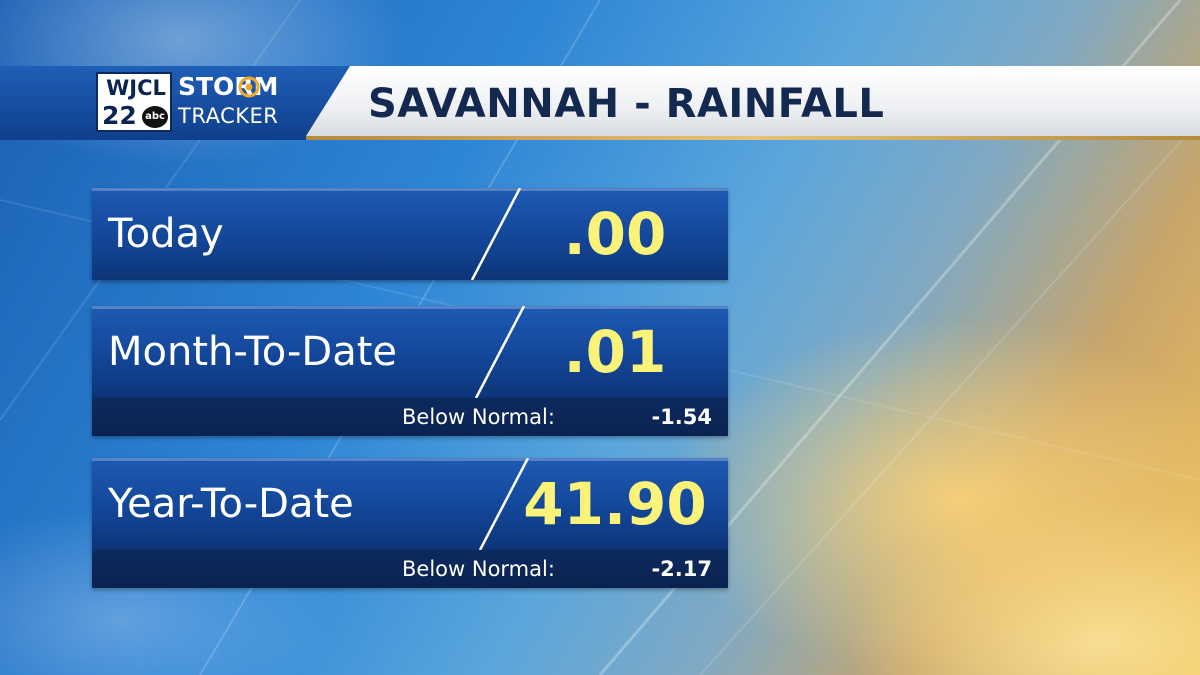 The image size is (1200, 675). Describe the element at coordinates (201, 103) in the screenshot. I see `station-logo: WJCL 22 abc STORM TRACKER` at that location.